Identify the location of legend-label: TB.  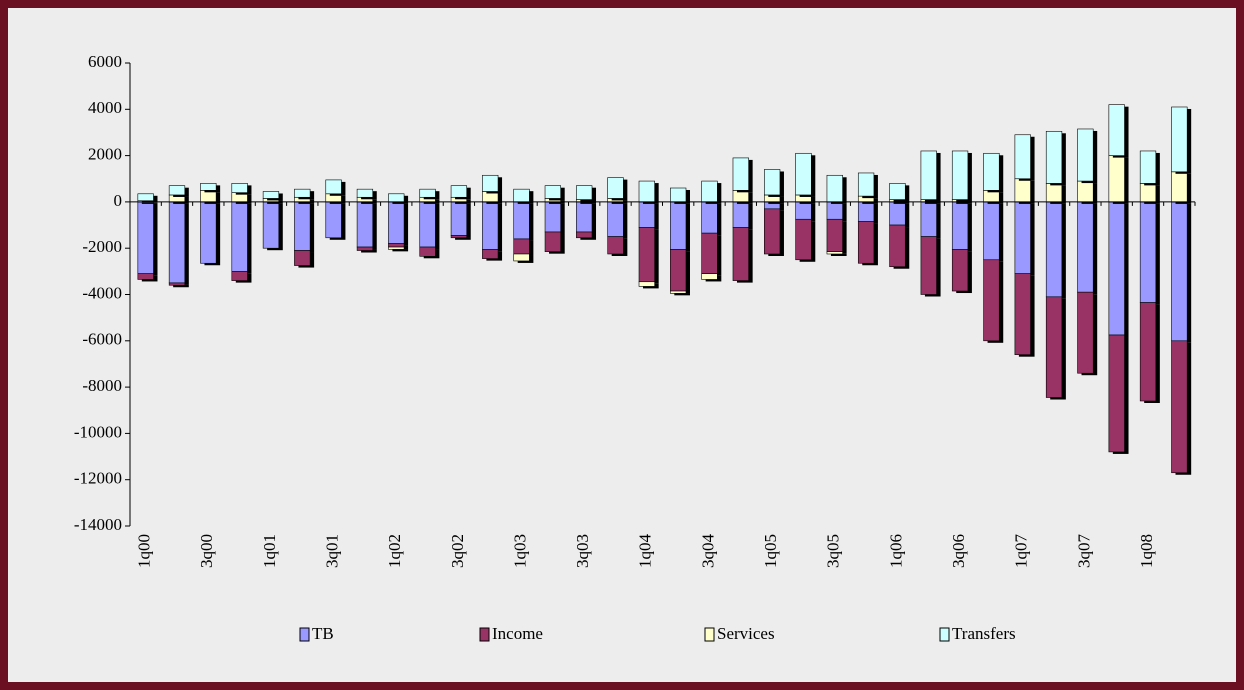
(323, 633).